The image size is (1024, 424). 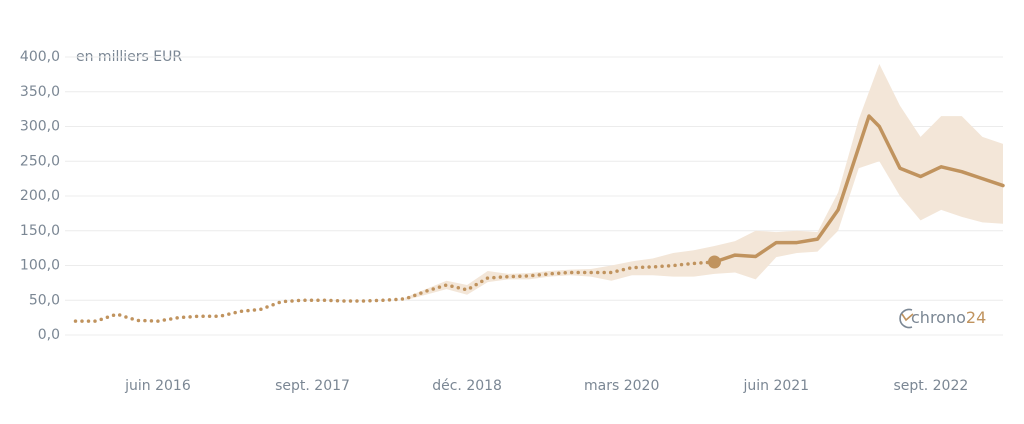 What do you see at coordinates (976, 317) in the screenshot?
I see `logo-suffix: 24` at bounding box center [976, 317].